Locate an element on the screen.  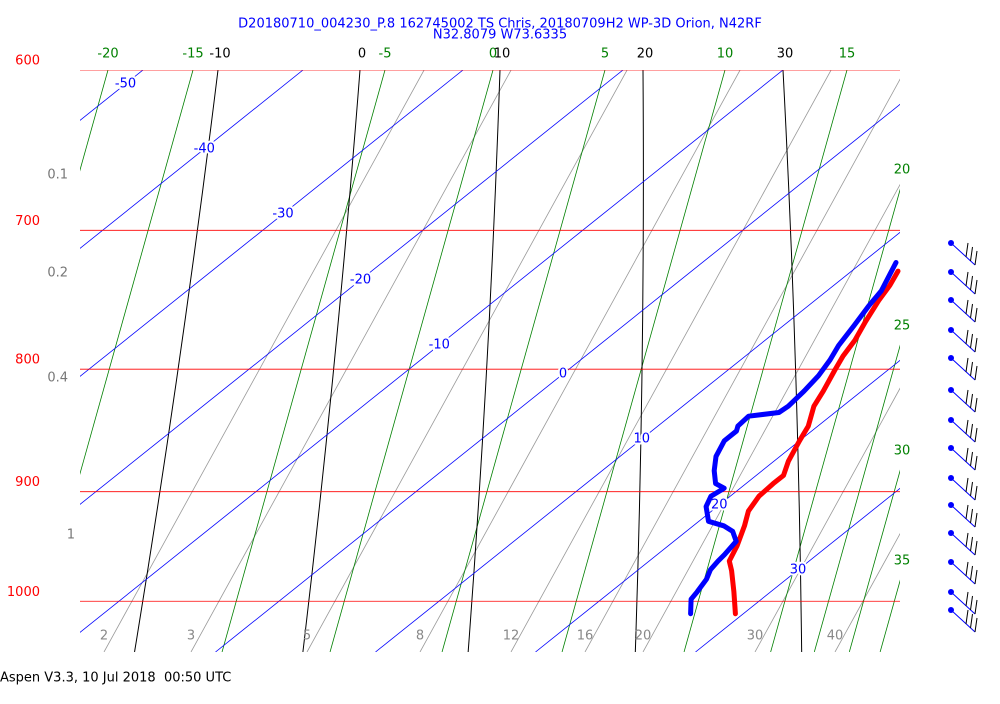
green-label: -20 is located at coordinates (107, 54).